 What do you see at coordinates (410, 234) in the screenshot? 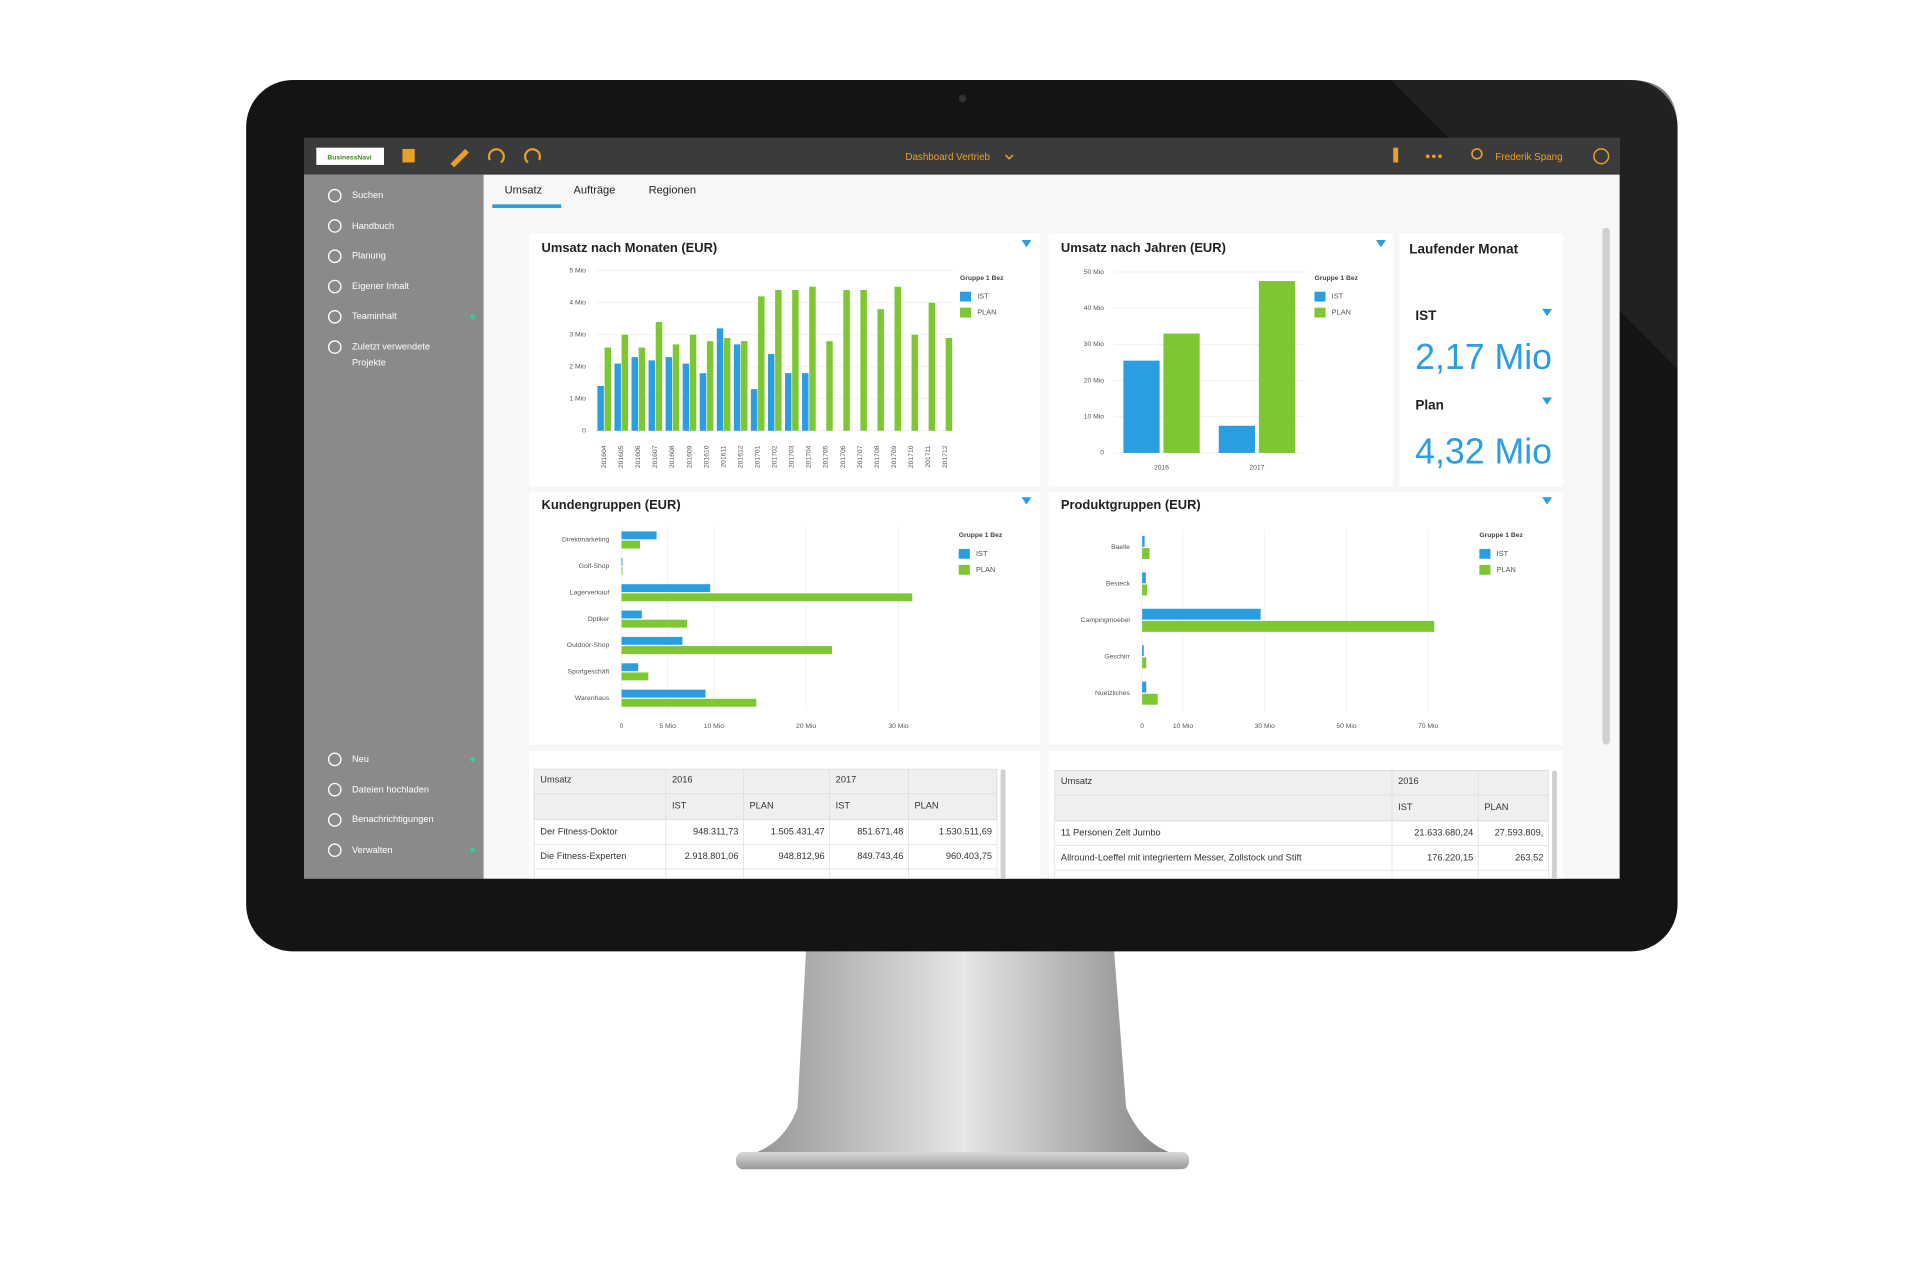
I see `sidebar-item: Handbuch` at bounding box center [410, 234].